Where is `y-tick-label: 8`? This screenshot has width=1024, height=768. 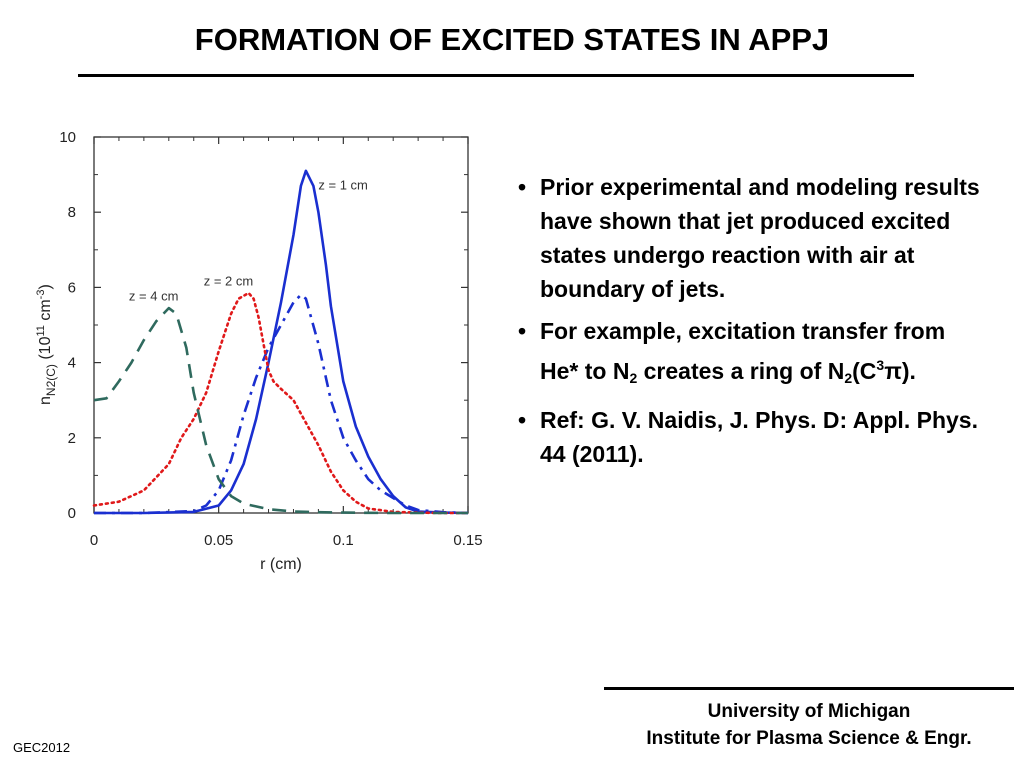
y-tick-label: 8 is located at coordinates (72, 212).